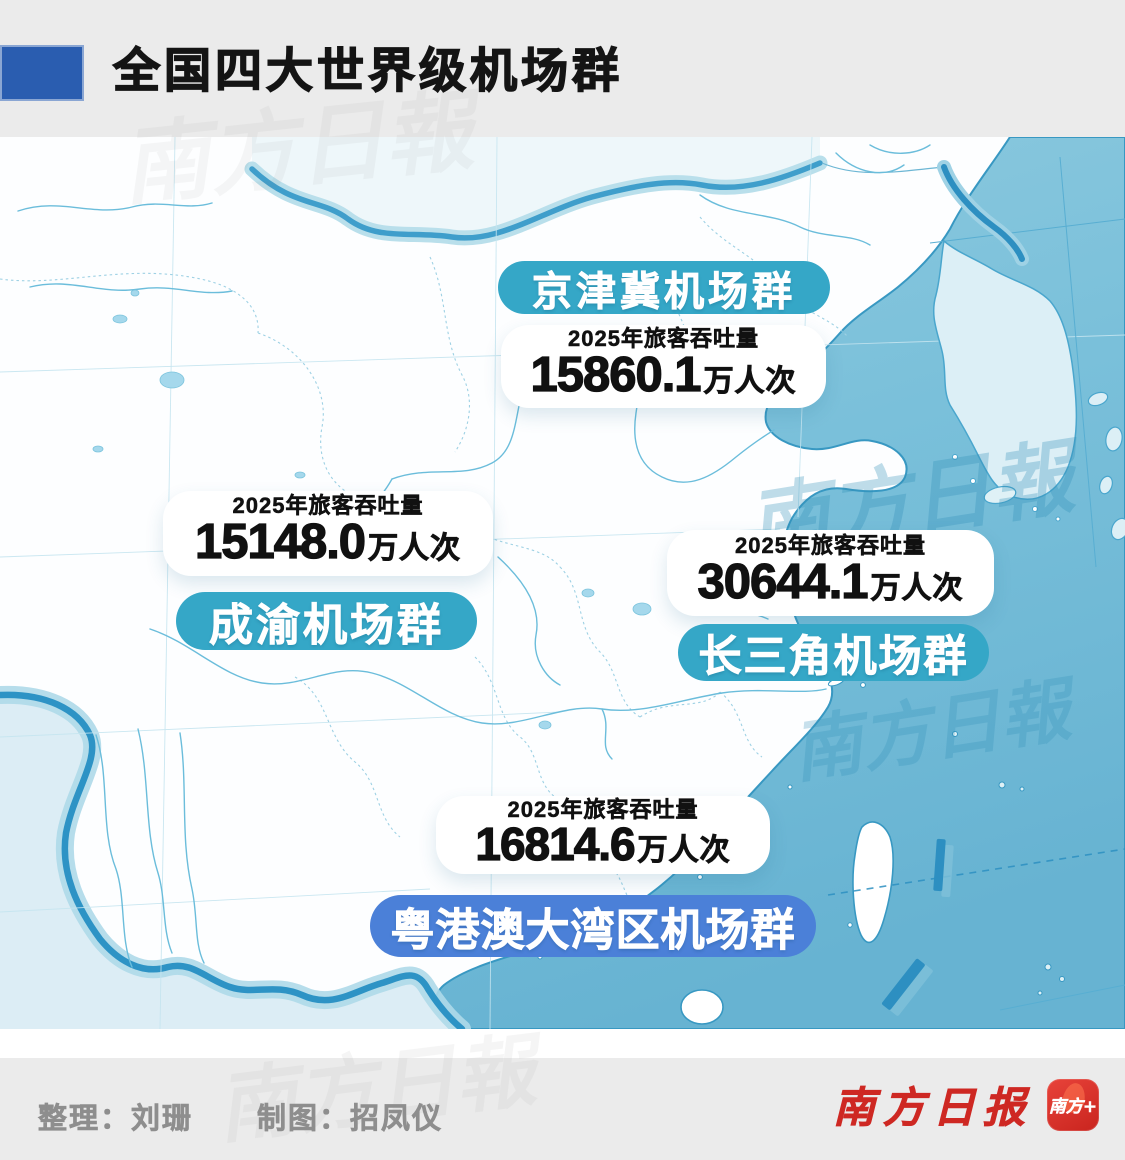 Image resolution: width=1125 pixels, height=1160 pixels. I want to click on national-border-southwest, so click(235, 857).